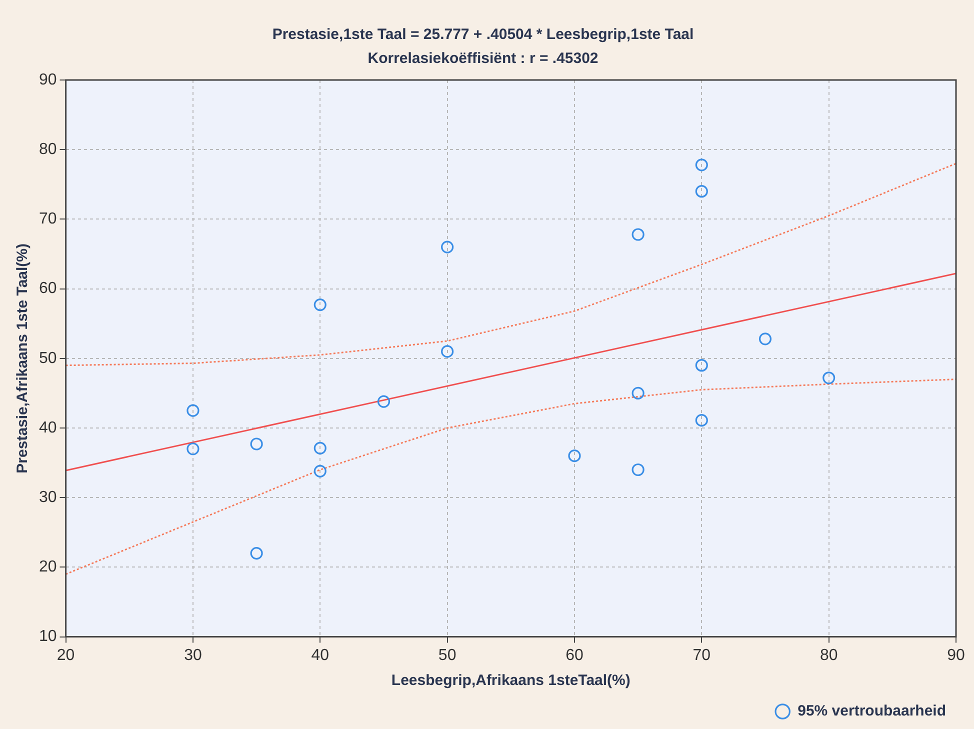  I want to click on y-tick-label: 90, so click(48, 79).